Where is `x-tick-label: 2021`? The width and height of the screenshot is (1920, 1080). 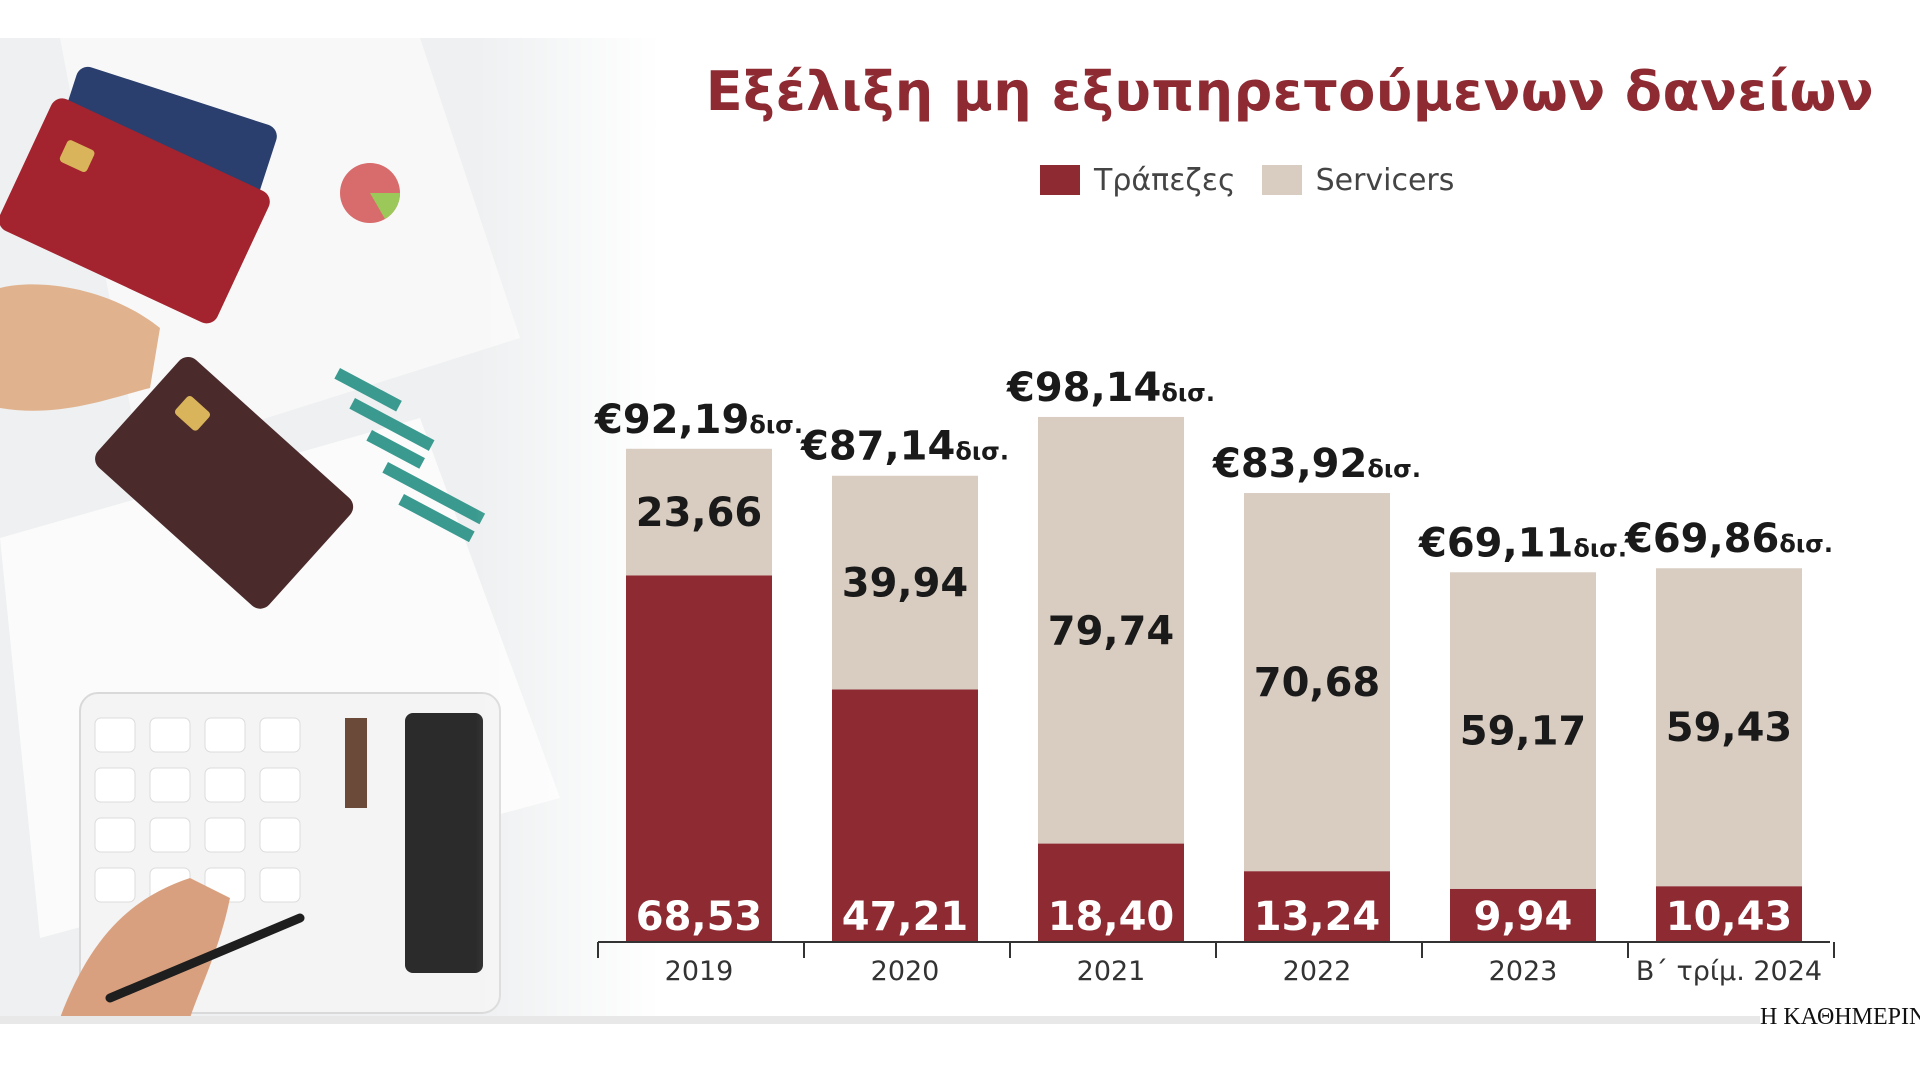
x-tick-label: 2021 is located at coordinates (1111, 971).